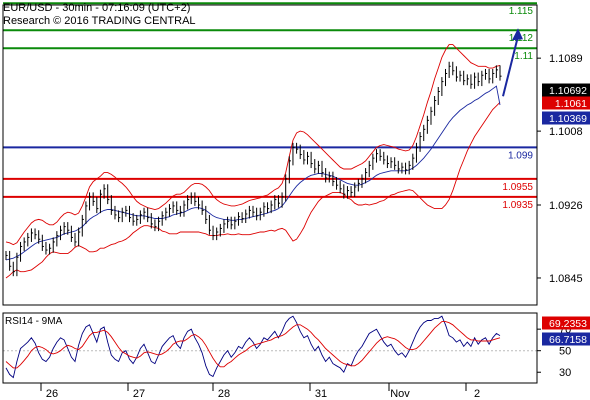  I want to click on rsi-current-label-1: 66.7158, so click(568, 340).